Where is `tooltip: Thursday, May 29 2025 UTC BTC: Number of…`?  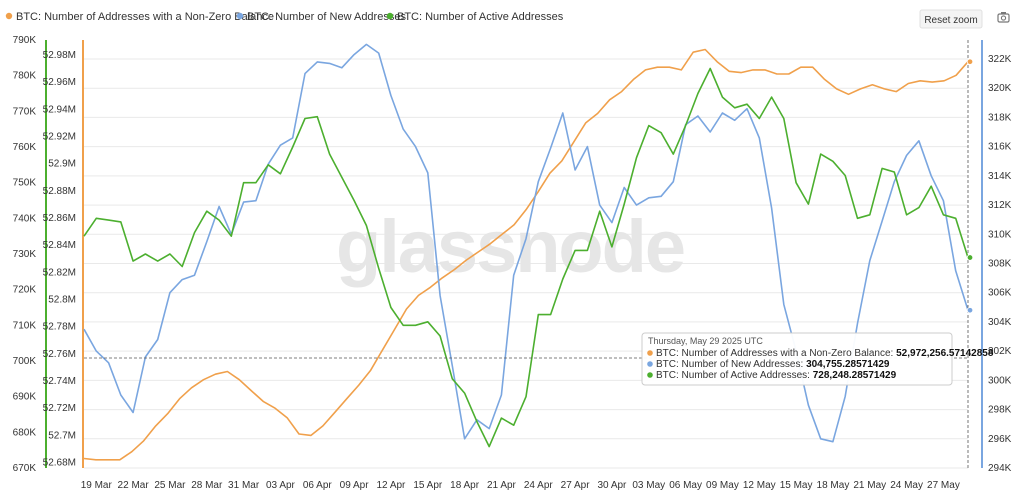
tooltip: Thursday, May 29 2025 UTC BTC: Number of… is located at coordinates (817, 359).